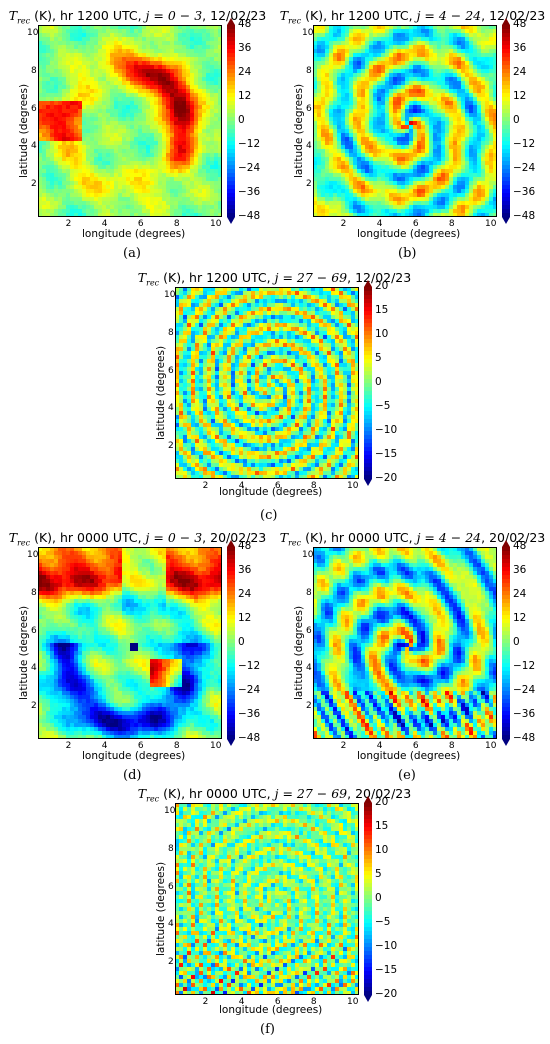  What do you see at coordinates (170, 295) in the screenshot?
I see `y-tick-label: 10` at bounding box center [170, 295].